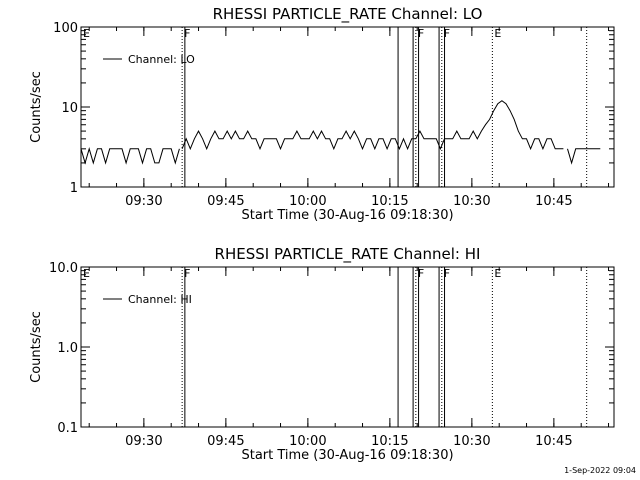 The height and width of the screenshot is (480, 640). Describe the element at coordinates (600, 470) in the screenshot. I see `footer-timestamp: 1-Sep-2022 09:04` at that location.